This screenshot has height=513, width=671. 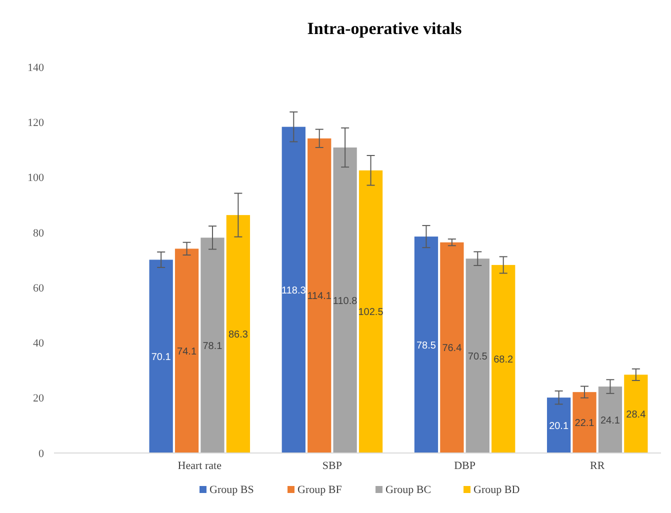 I want to click on data-label: 118.3, so click(x=294, y=290).